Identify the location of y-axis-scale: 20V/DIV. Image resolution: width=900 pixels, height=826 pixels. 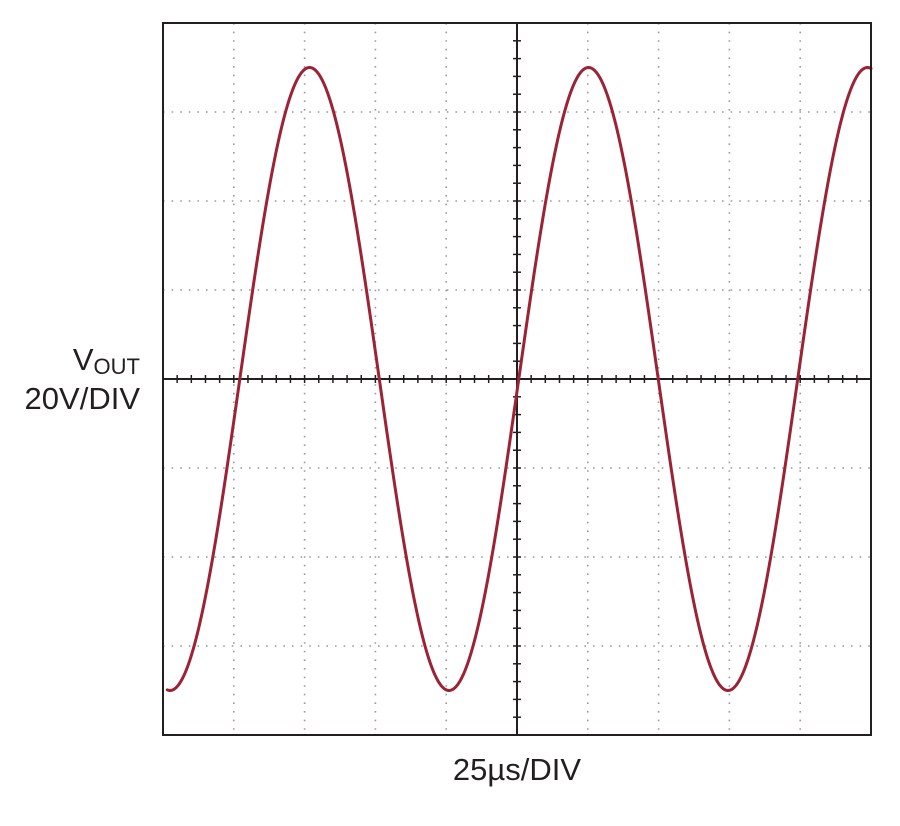
(82, 398).